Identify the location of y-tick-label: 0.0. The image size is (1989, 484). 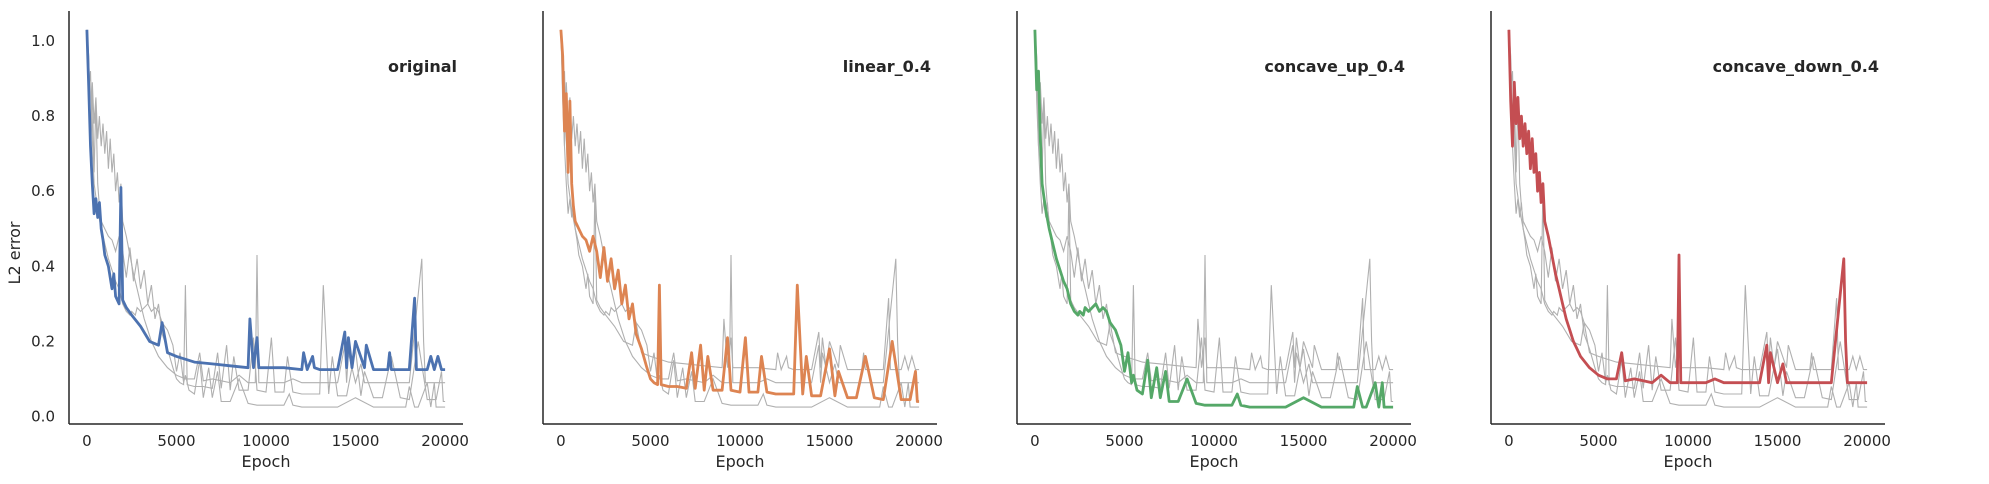
(43, 416).